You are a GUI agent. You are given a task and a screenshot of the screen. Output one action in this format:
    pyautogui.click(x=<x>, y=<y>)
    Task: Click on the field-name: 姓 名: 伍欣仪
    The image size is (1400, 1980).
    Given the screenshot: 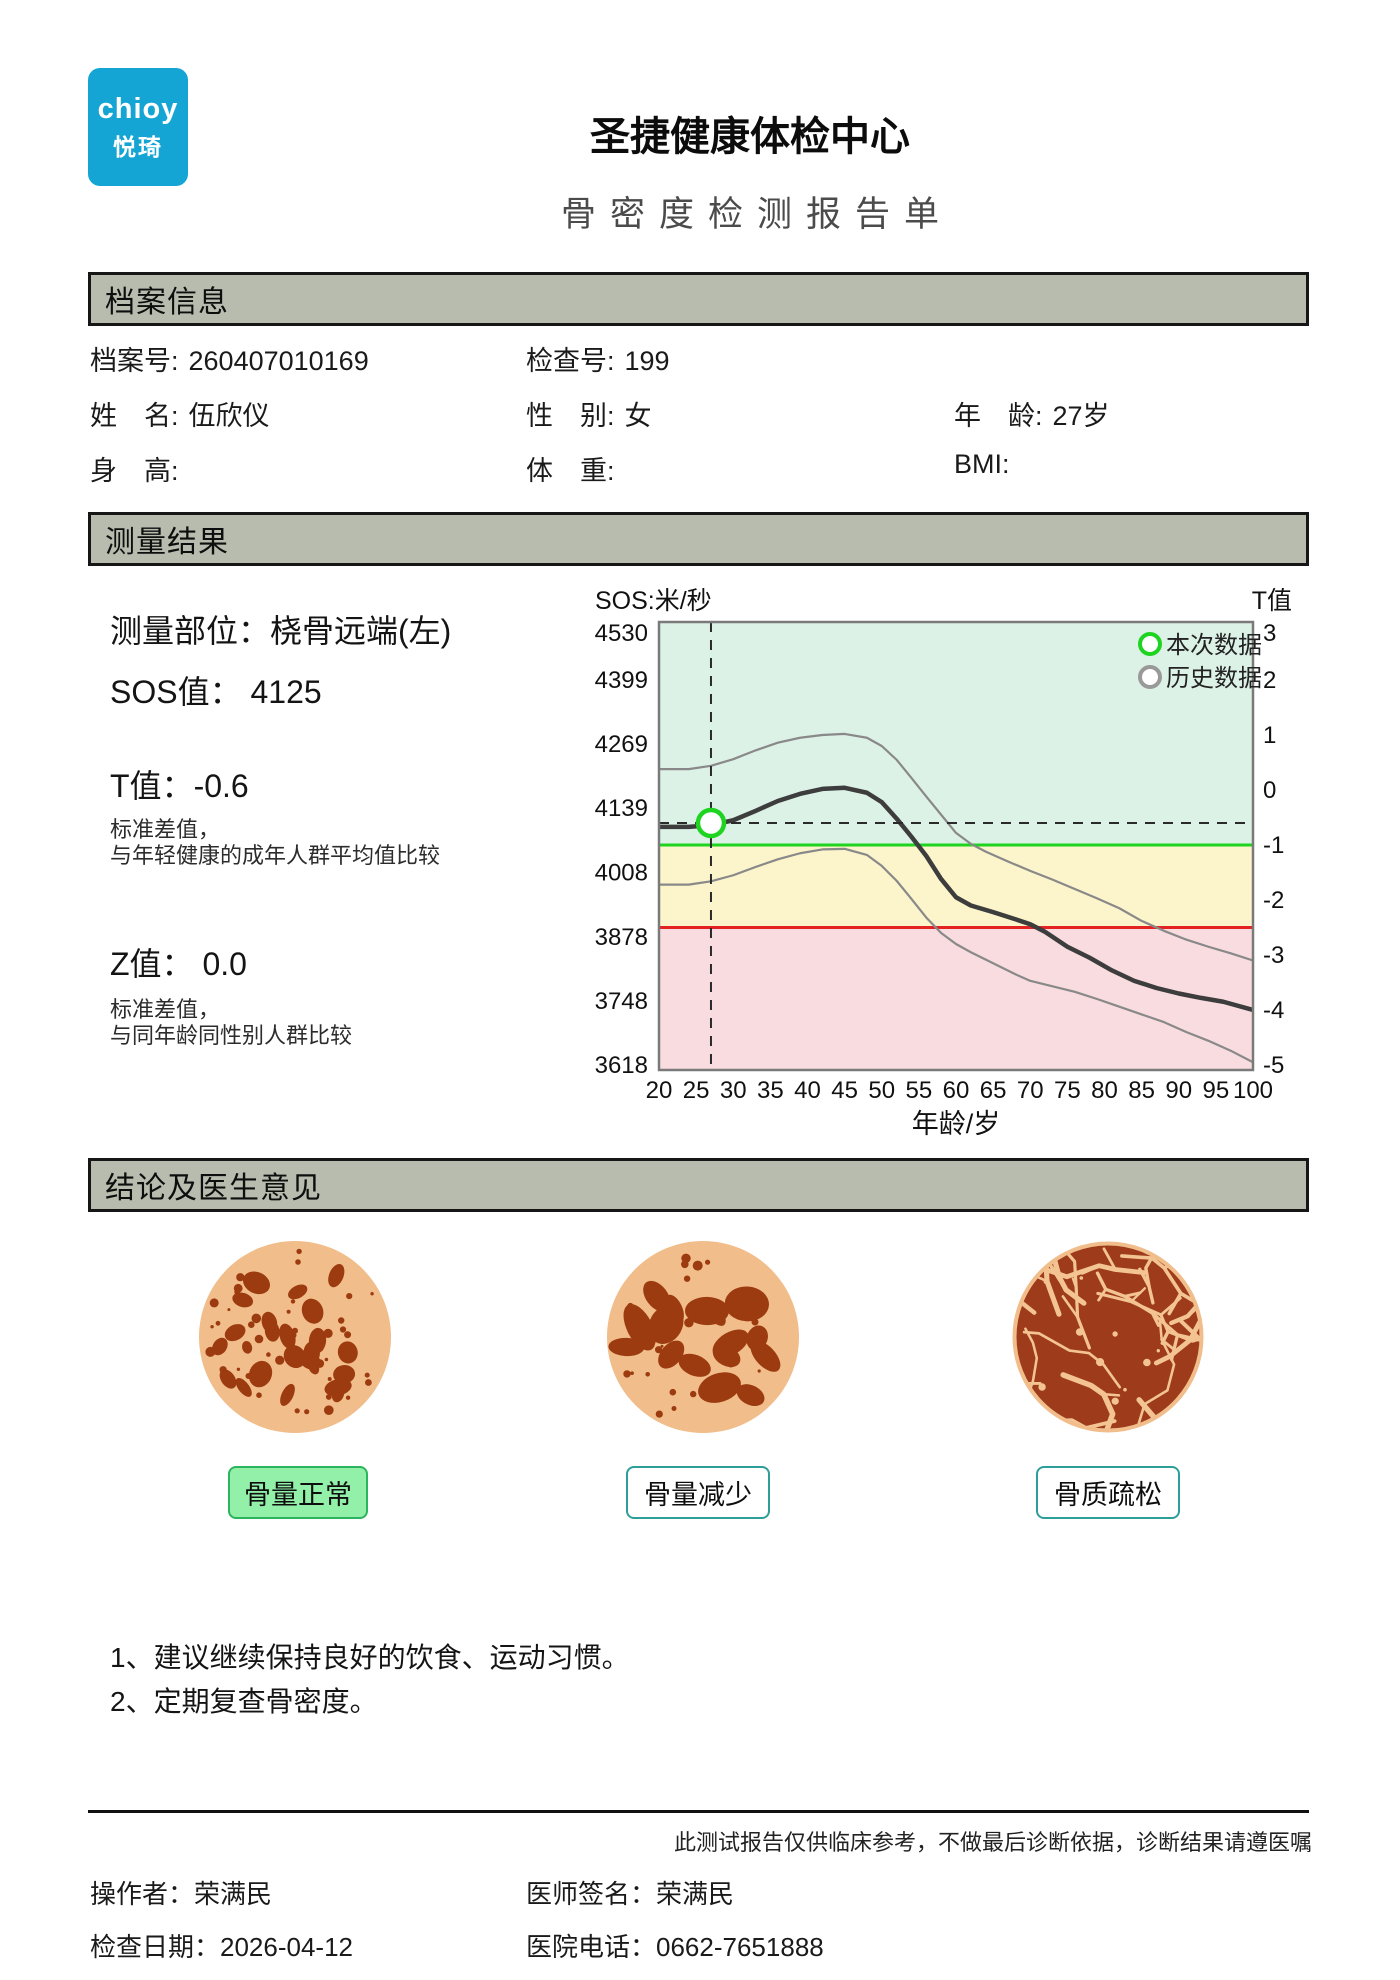 What is the action you would take?
    pyautogui.click(x=180, y=413)
    